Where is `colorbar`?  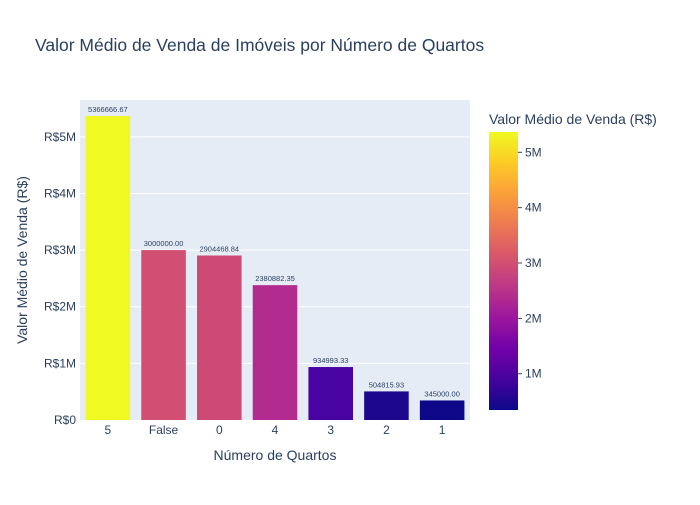 colorbar is located at coordinates (503, 271).